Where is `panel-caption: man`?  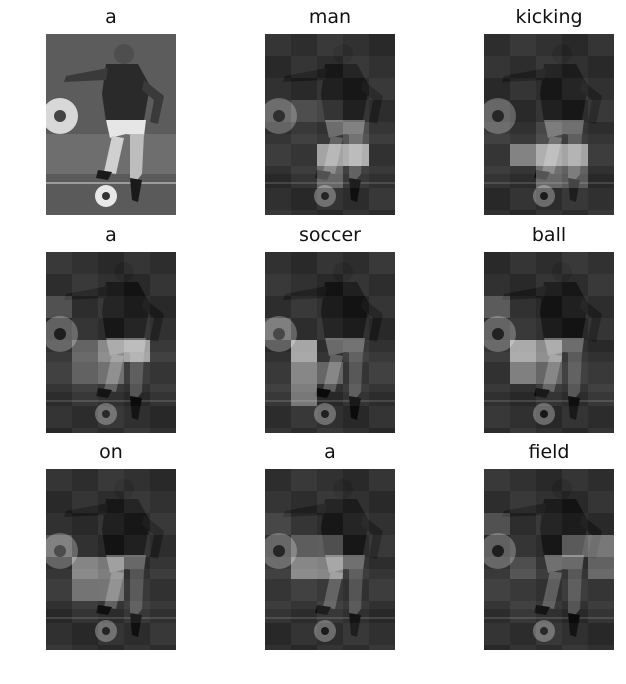 panel-caption: man is located at coordinates (330, 17).